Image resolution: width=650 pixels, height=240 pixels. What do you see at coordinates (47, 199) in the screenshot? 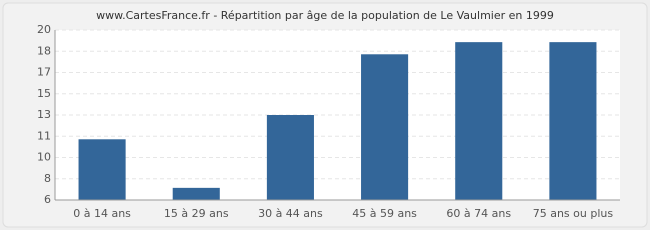
I see `y-tick-label: 6` at bounding box center [47, 199].